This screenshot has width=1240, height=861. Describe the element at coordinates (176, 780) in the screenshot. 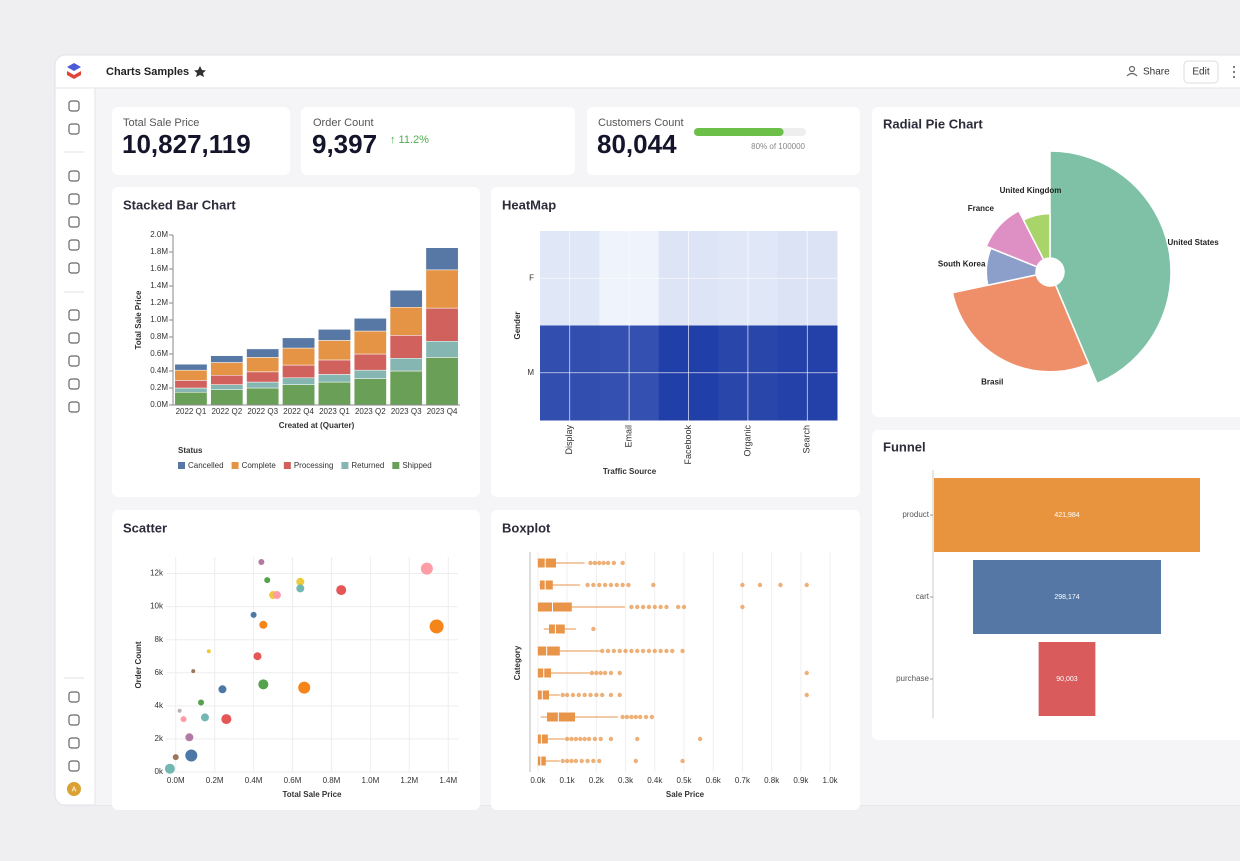

I see `x-tick-label: 0.0M` at that location.